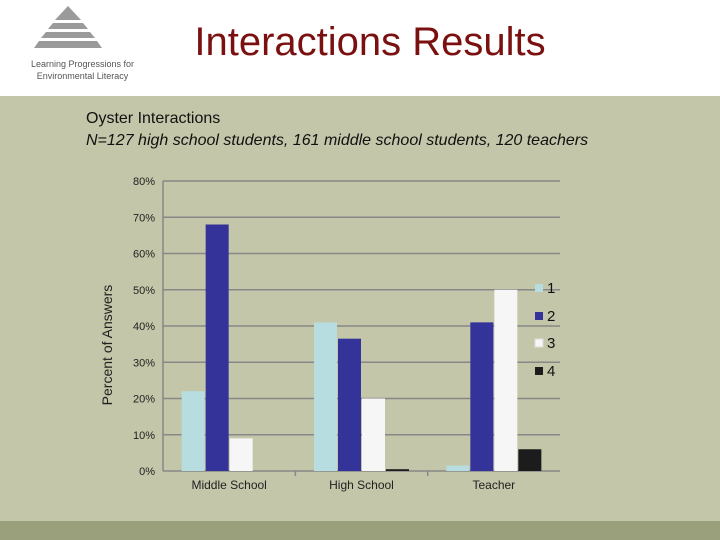  Describe the element at coordinates (228, 485) in the screenshot. I see `x-tick-label: Middle School` at that location.